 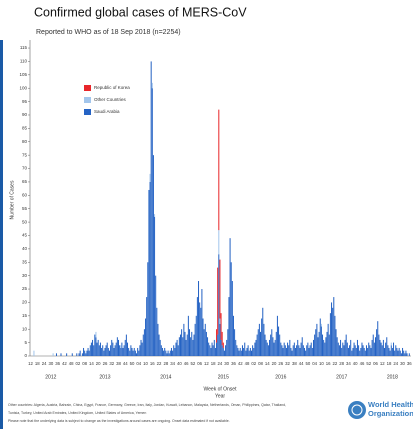 What do you see at coordinates (280, 363) in the screenshot?
I see `x-tick-label: 26` at bounding box center [280, 363].